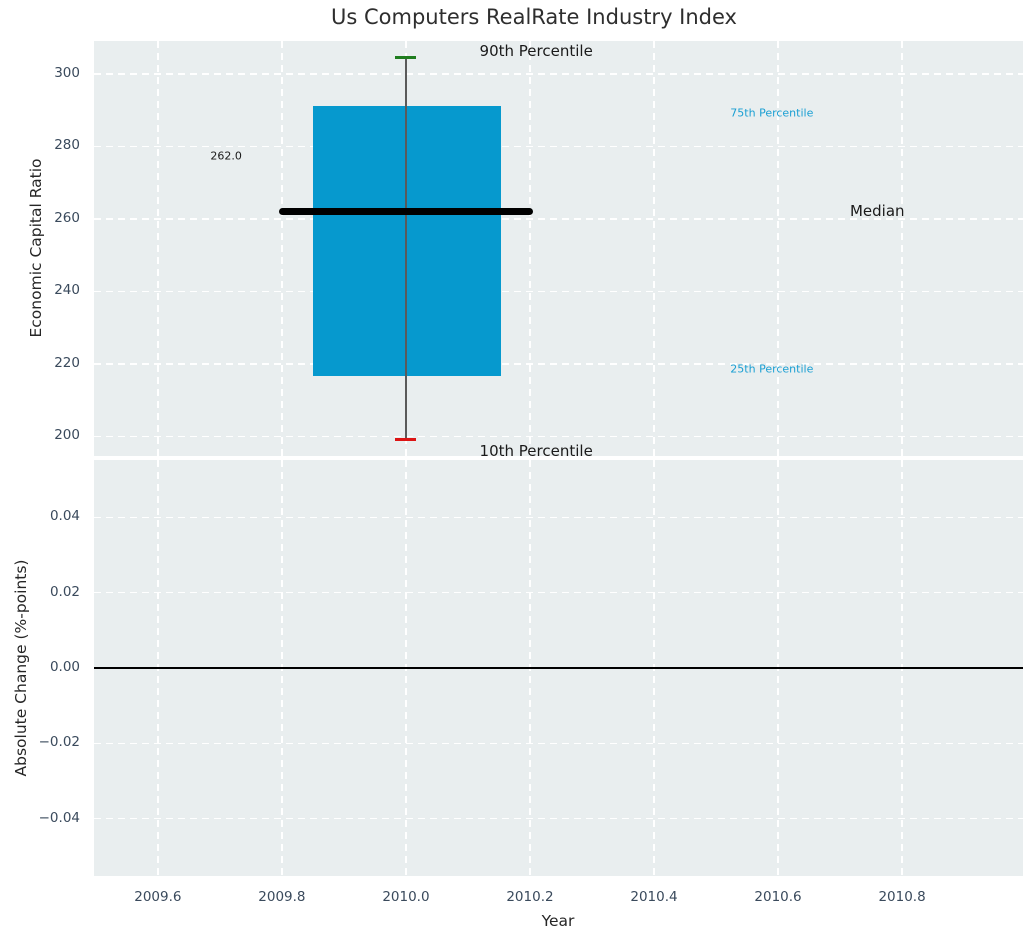  What do you see at coordinates (67, 435) in the screenshot?
I see `y-tick-label-top: 200` at bounding box center [67, 435].